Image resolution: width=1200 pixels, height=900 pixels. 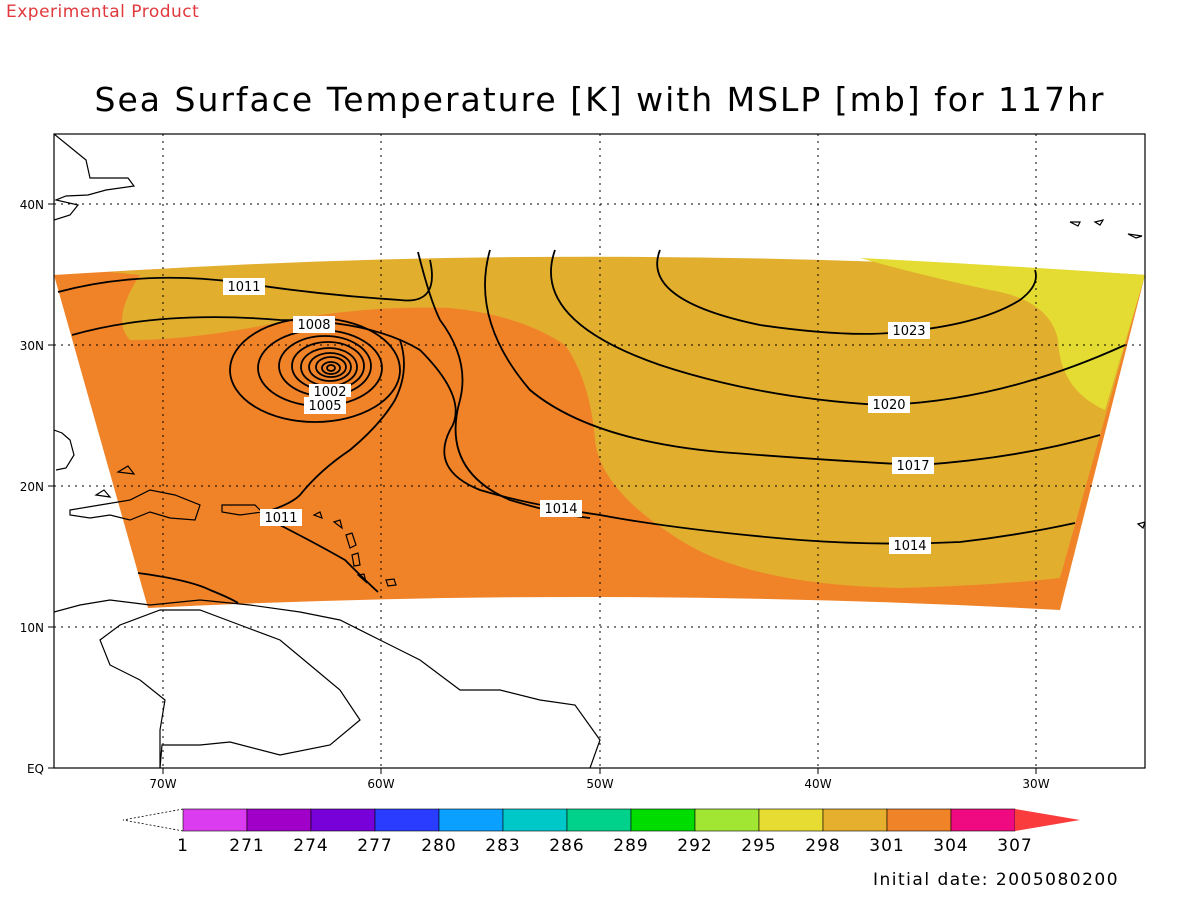 I want to click on lat-tick-label: 20N, so click(x=32, y=487).